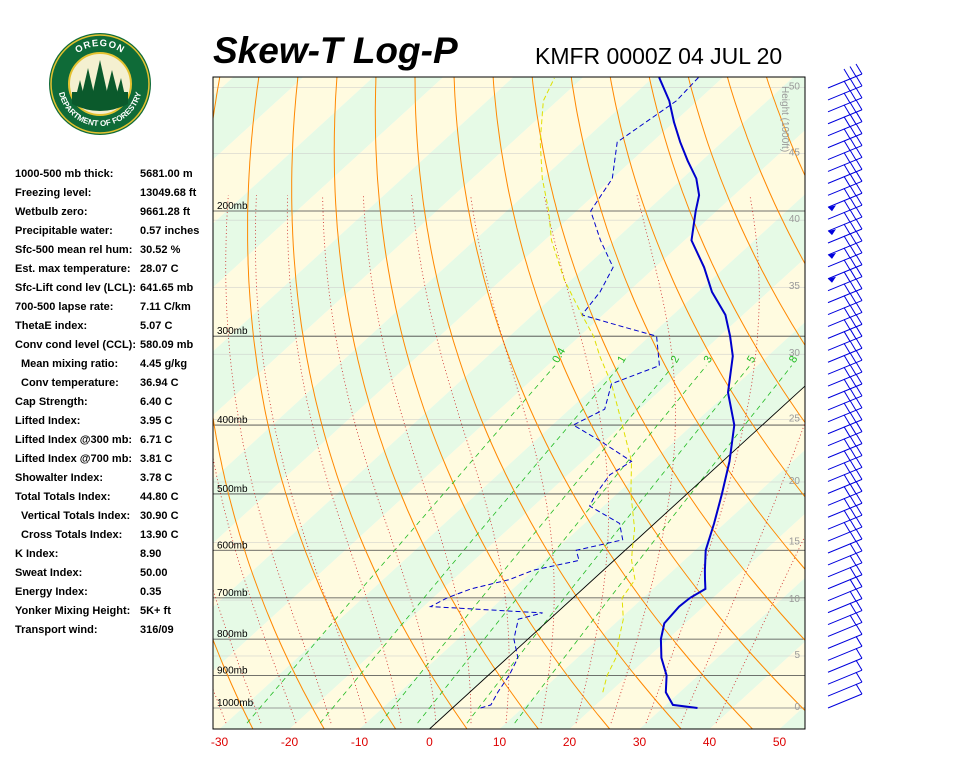 This screenshot has width=960, height=768. I want to click on index-label: 1000-500 mb thick:, so click(64, 174).